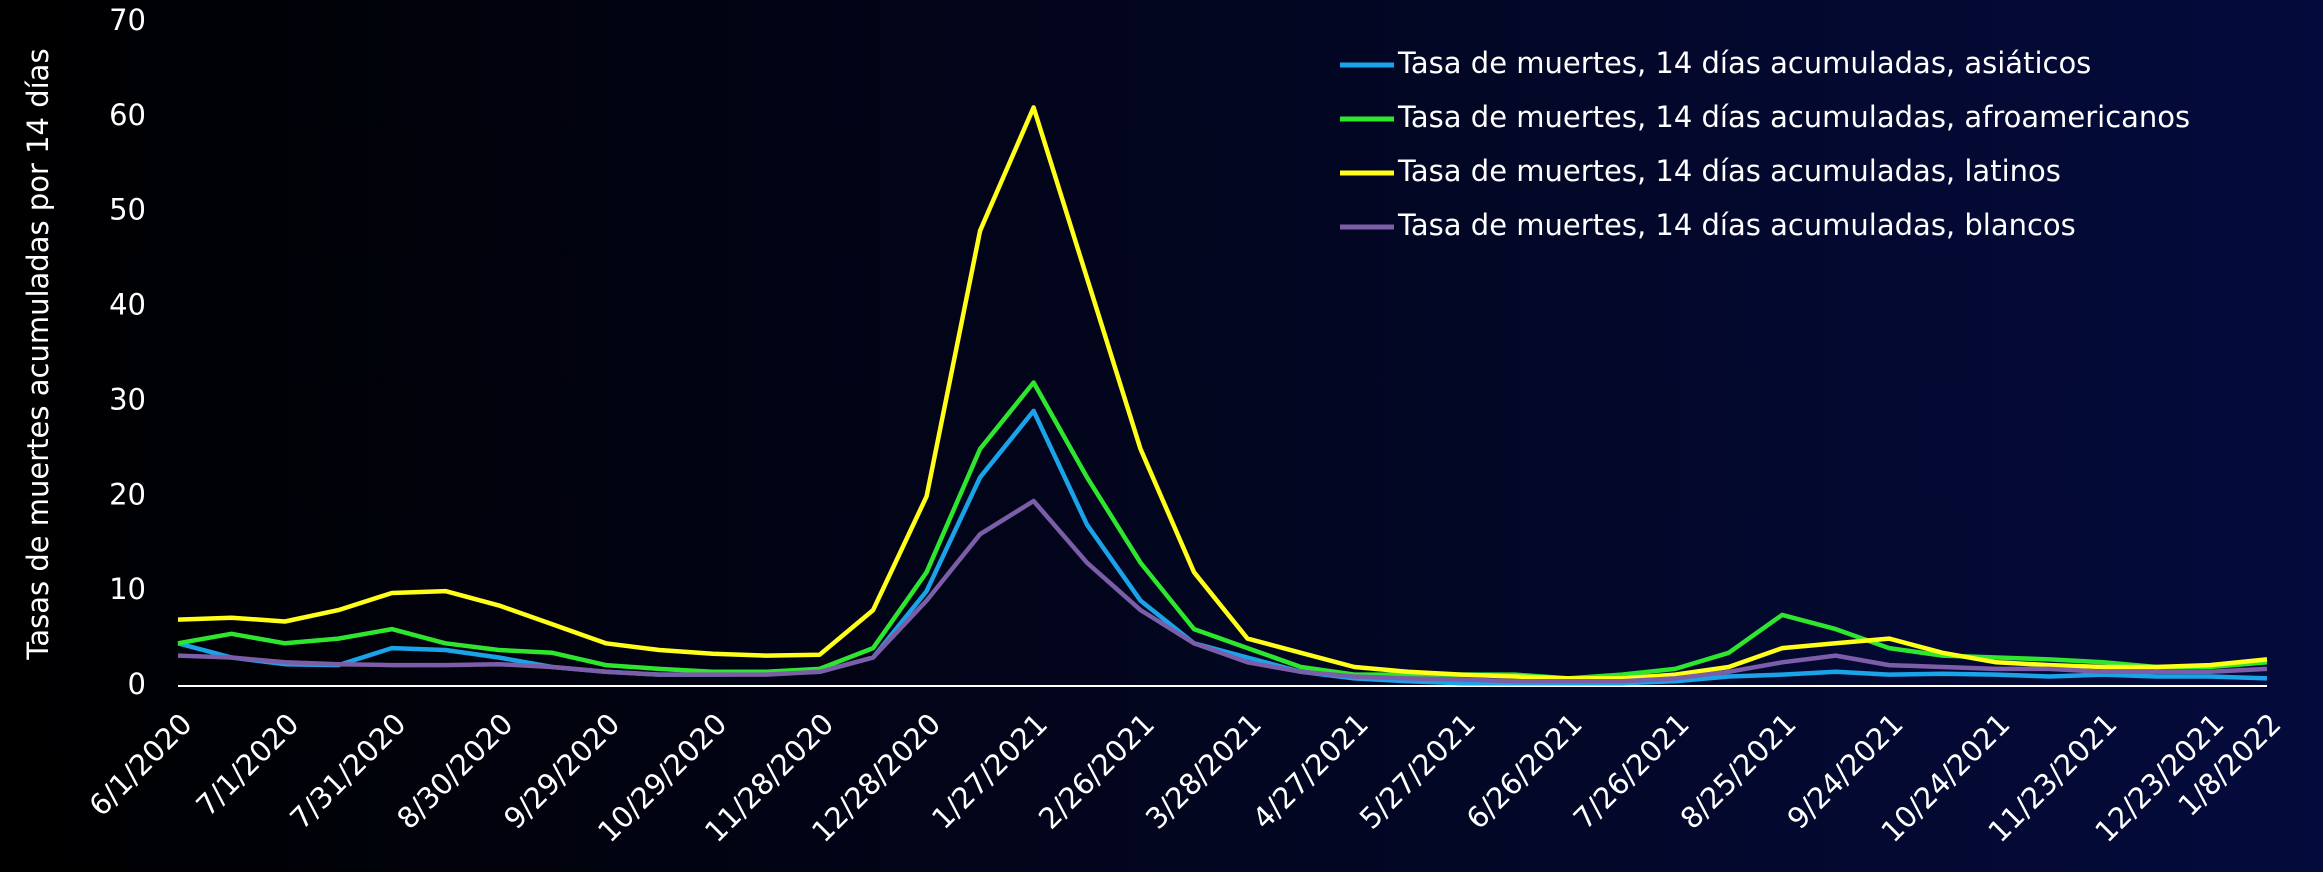 This screenshot has width=2323, height=872. Describe the element at coordinates (127, 115) in the screenshot. I see `y-tick-label: 60` at that location.